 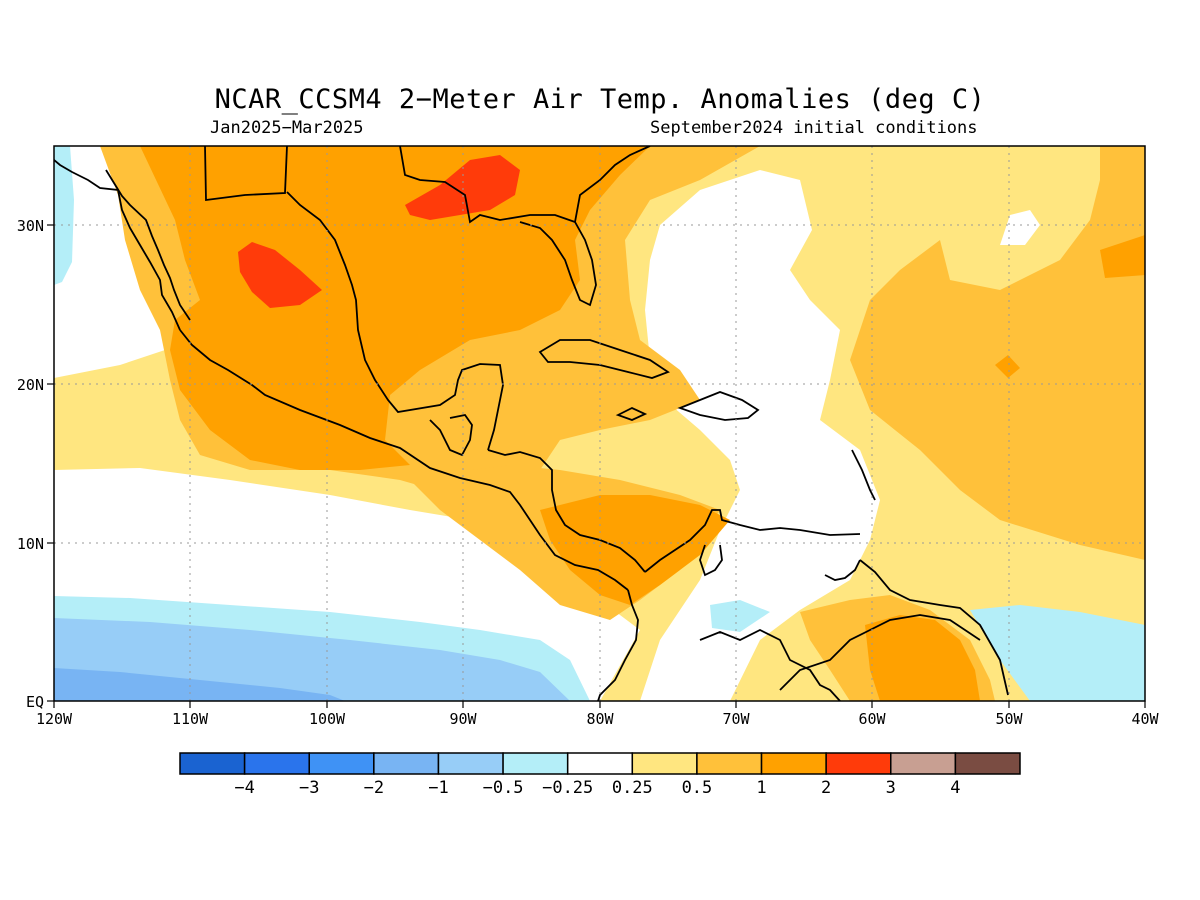 I want to click on lon-label: 90W, so click(x=463, y=719).